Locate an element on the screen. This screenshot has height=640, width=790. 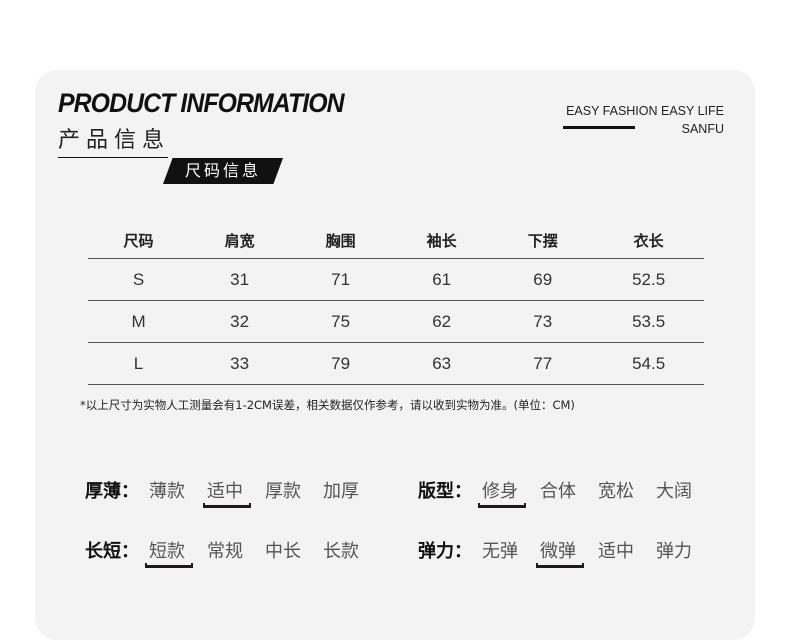
slogan-bar is located at coordinates (599, 127).